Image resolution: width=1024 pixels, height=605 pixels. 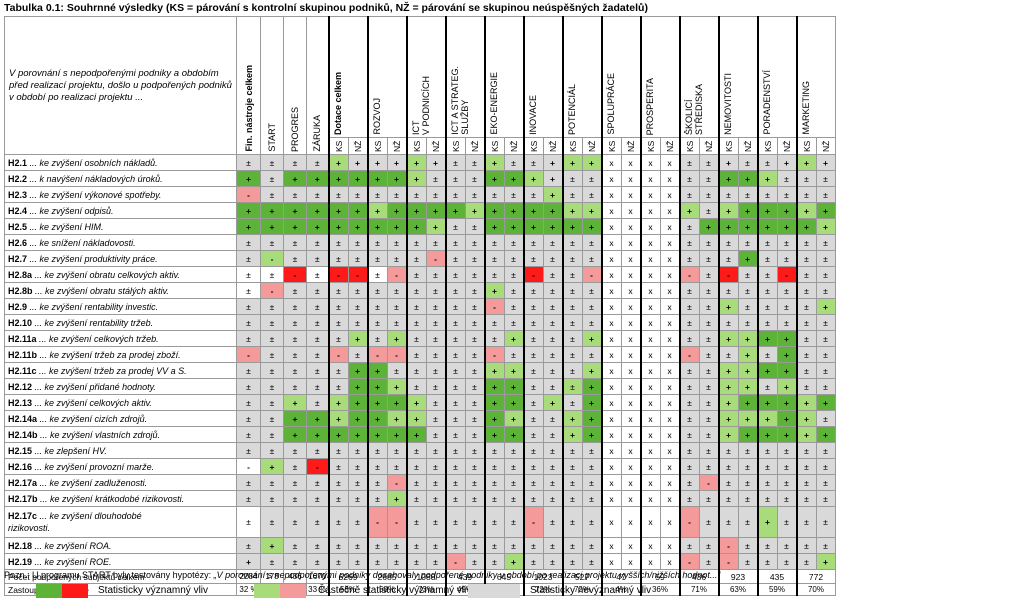 What do you see at coordinates (22, 338) in the screenshot?
I see `hypothesis-code: H2.11a` at bounding box center [22, 338].